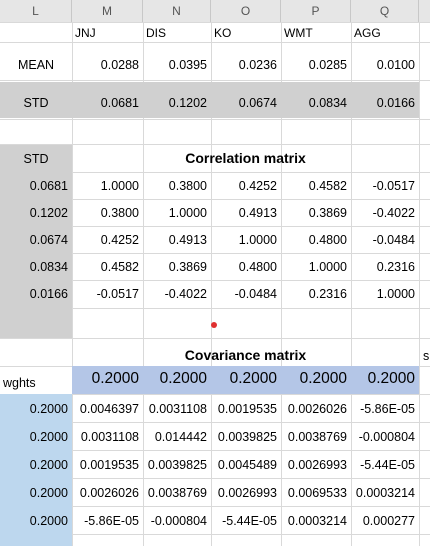 This screenshot has width=430, height=546. Describe the element at coordinates (388, 521) in the screenshot. I see `covariance-cell: 0.000277` at that location.